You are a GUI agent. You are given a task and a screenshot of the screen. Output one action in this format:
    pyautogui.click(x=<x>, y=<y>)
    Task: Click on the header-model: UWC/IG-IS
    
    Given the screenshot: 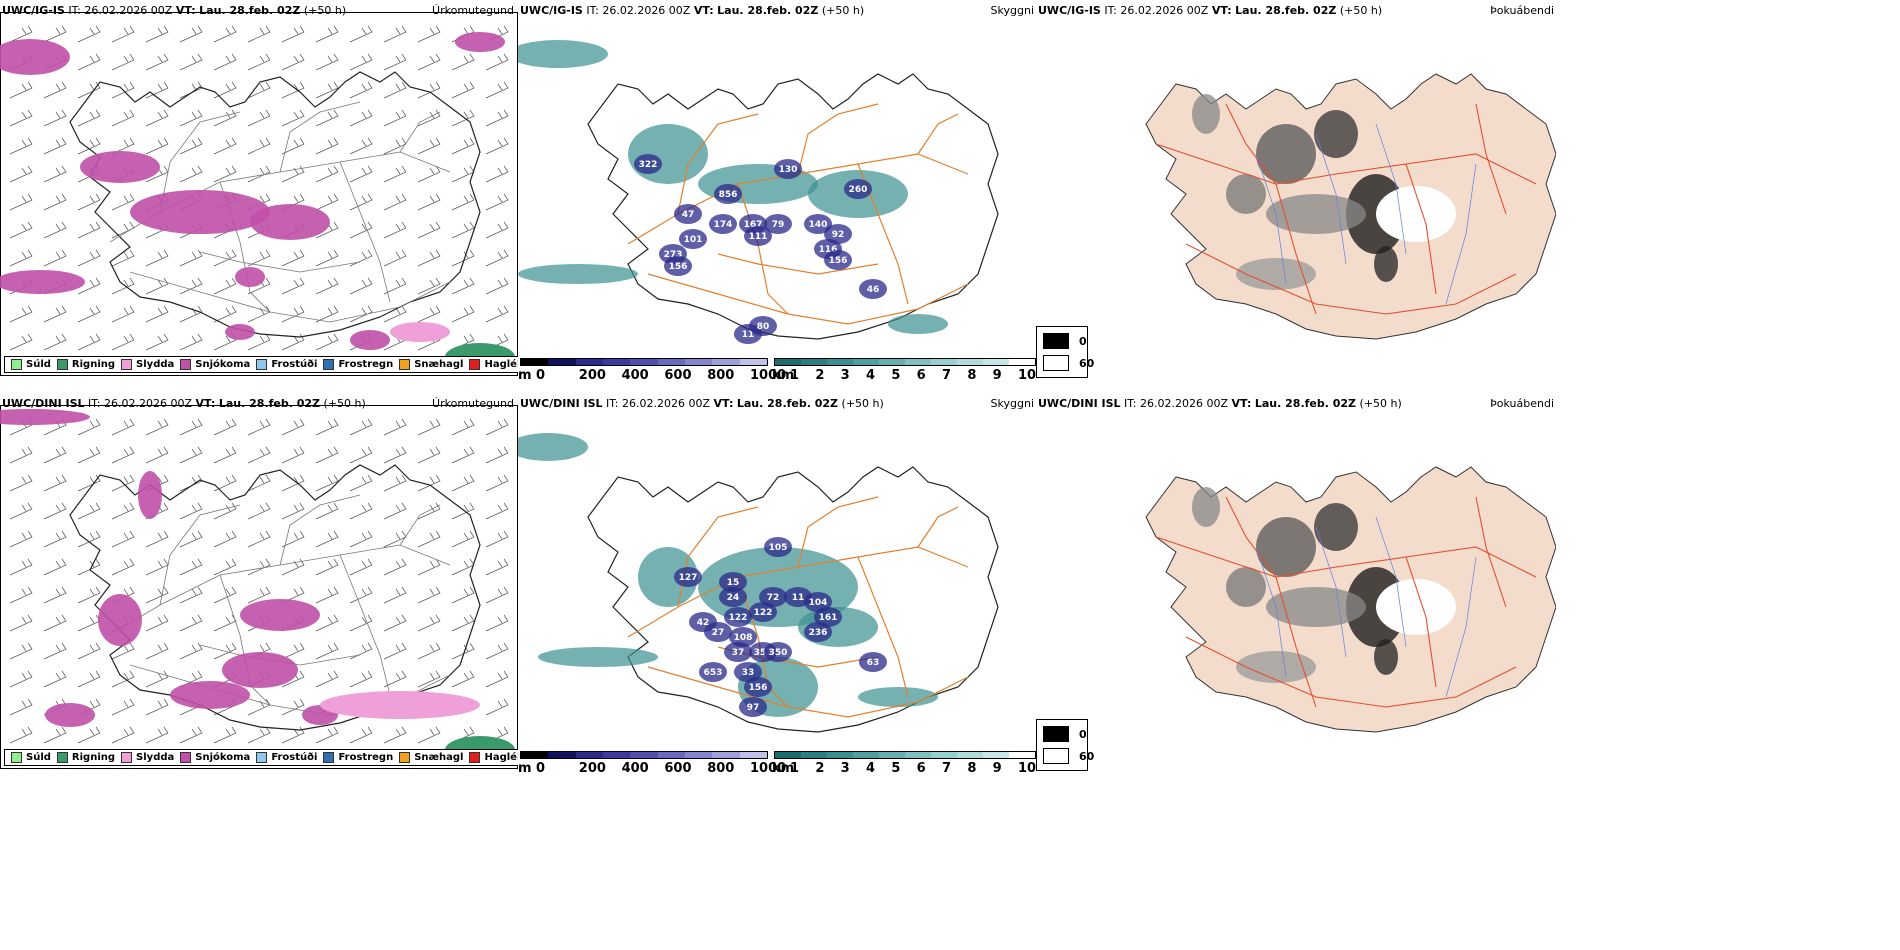 What is the action you would take?
    pyautogui.click(x=1069, y=10)
    